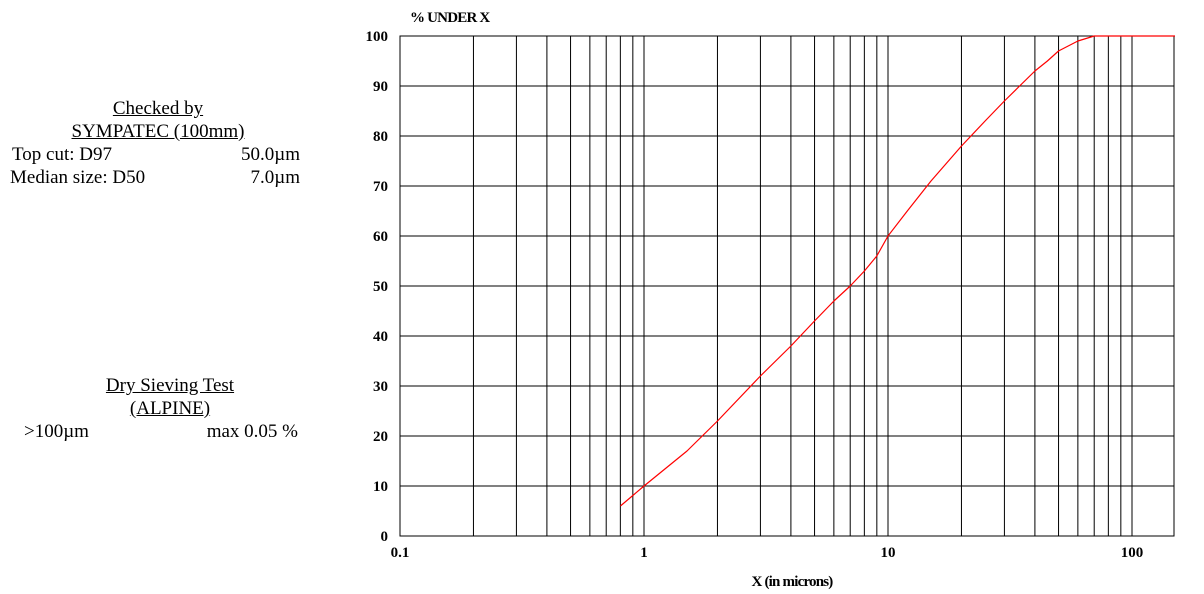 The image size is (1204, 594). Describe the element at coordinates (380, 337) in the screenshot. I see `y-tick-label: 40` at that location.